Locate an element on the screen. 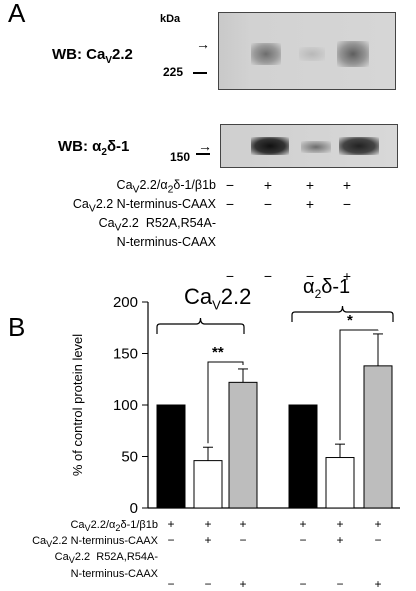 The height and width of the screenshot is (591, 416). panel-b-cond1-label: CaV2.2/α2δ-1/β1b is located at coordinates (114, 526).